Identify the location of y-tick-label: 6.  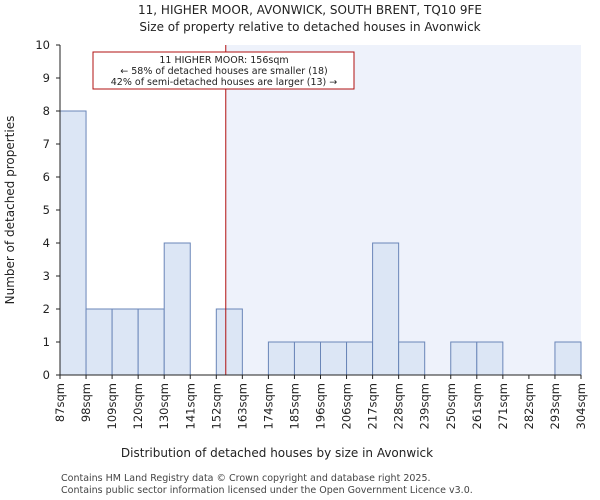
(46, 177).